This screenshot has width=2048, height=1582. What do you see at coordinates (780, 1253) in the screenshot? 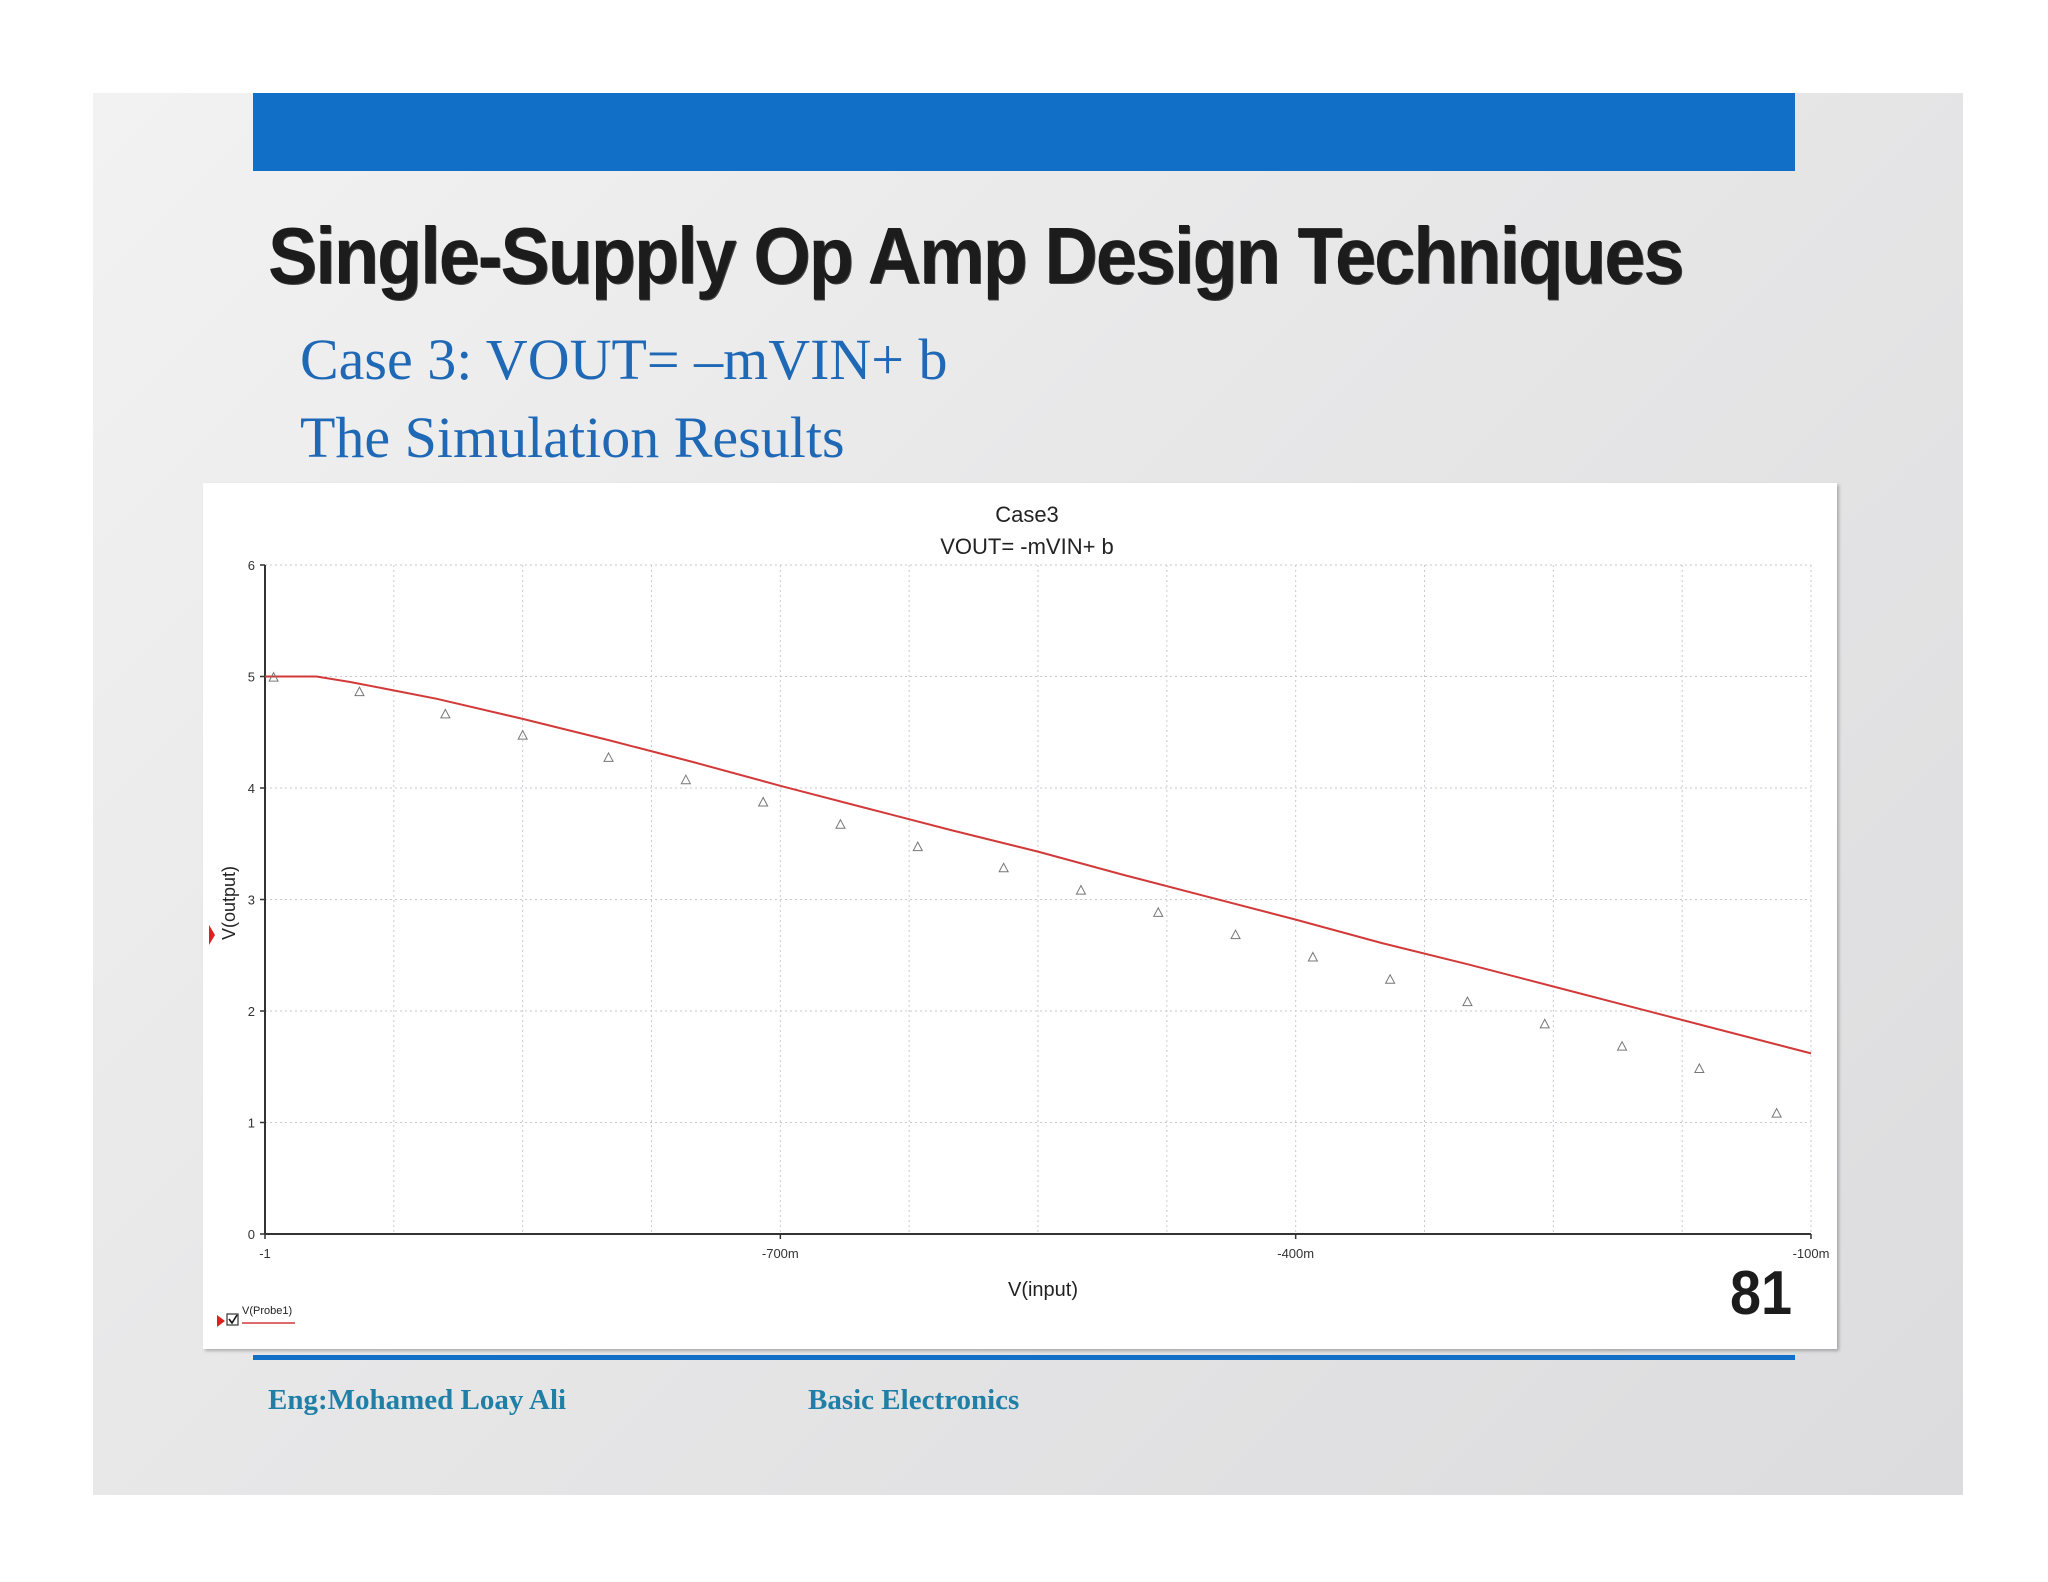
I see `x-tick-label: -700m` at bounding box center [780, 1253].